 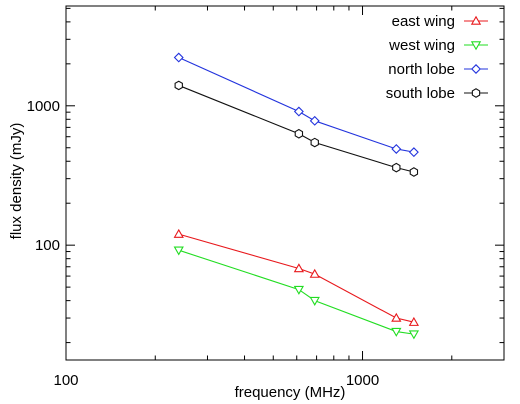 I want to click on legend-label: south lobe, so click(x=420, y=93).